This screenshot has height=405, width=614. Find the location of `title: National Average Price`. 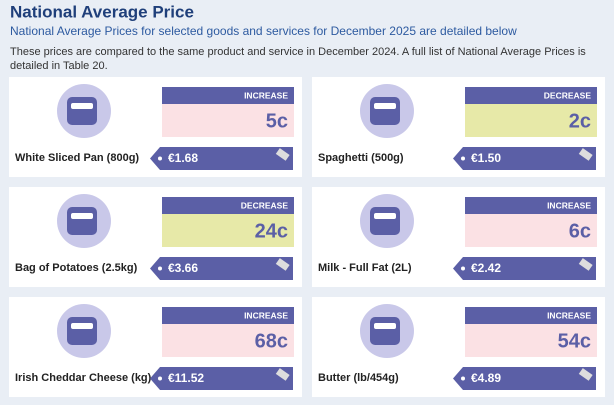

title: National Average Price is located at coordinates (102, 11).